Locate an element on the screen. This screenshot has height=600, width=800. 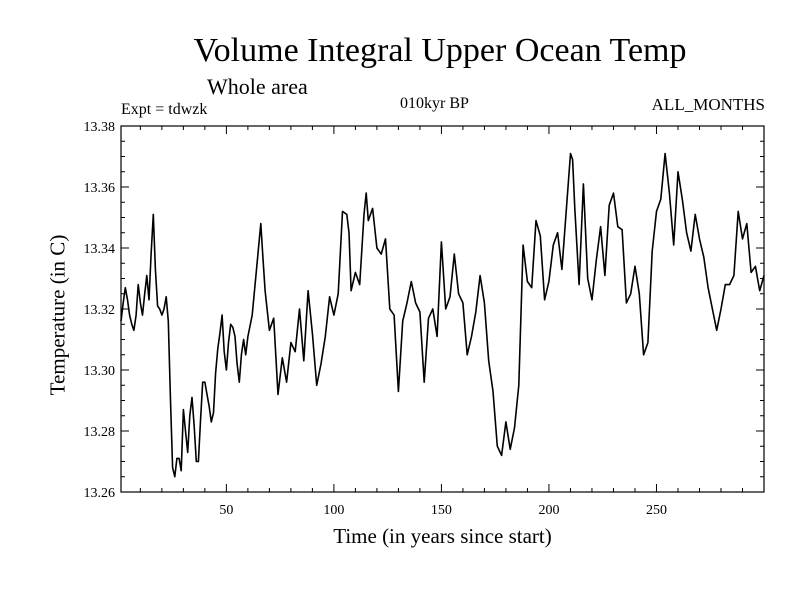
period-label: 010kyr BP is located at coordinates (434, 103).